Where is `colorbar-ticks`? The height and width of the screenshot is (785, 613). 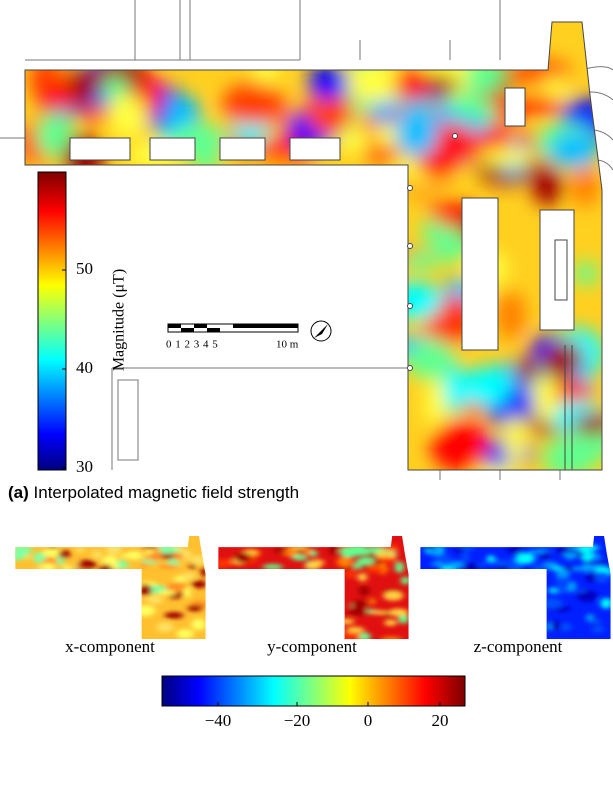 colorbar-ticks is located at coordinates (64, 369).